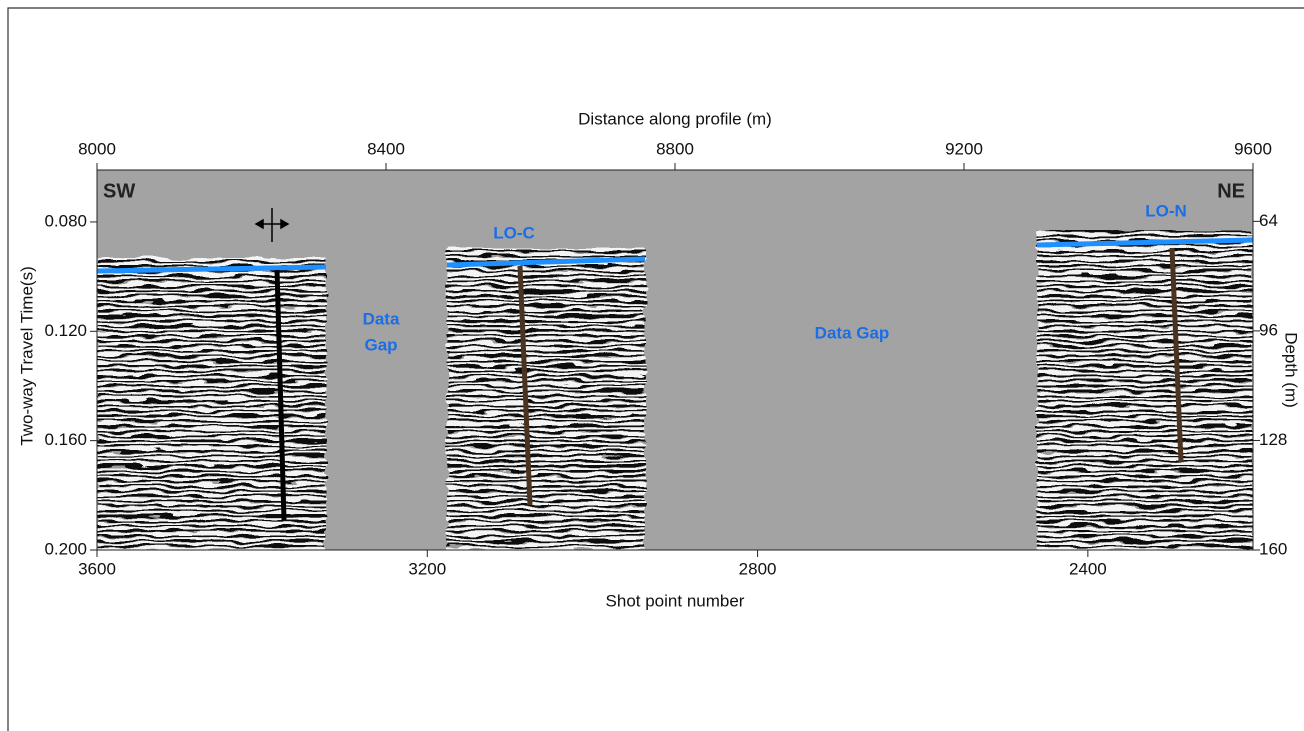 The width and height of the screenshot is (1304, 731). I want to click on y-axis-label: Two-way Travel Time(s), so click(26, 355).